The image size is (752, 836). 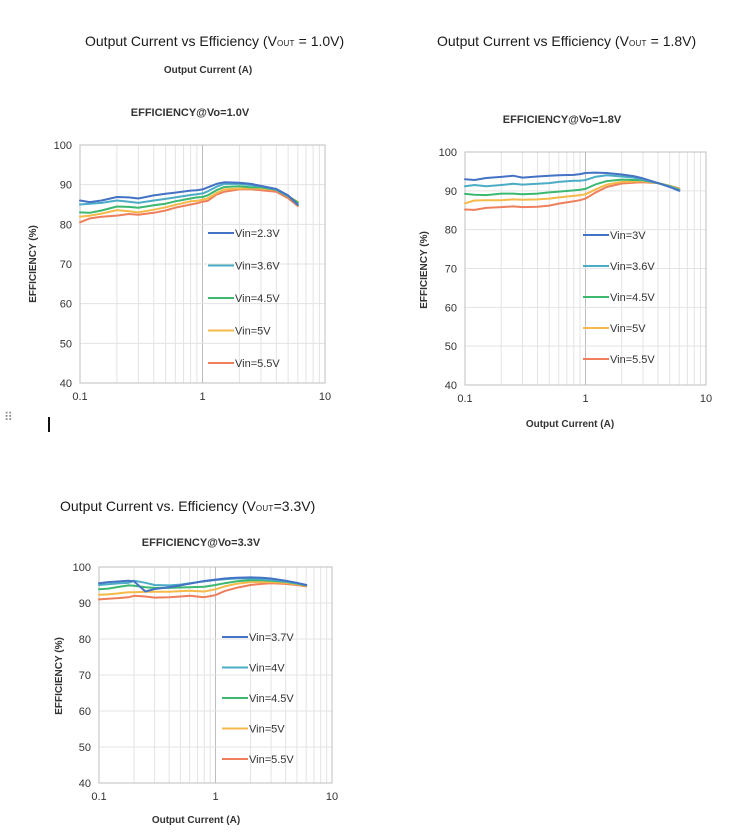 What do you see at coordinates (267, 669) in the screenshot?
I see `legend-label: Vin=4V` at bounding box center [267, 669].